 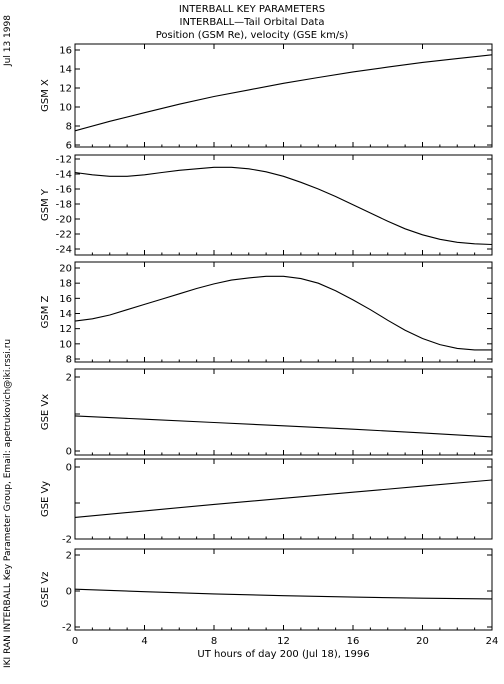 I want to click on x-tick-label: 12, so click(x=283, y=641).